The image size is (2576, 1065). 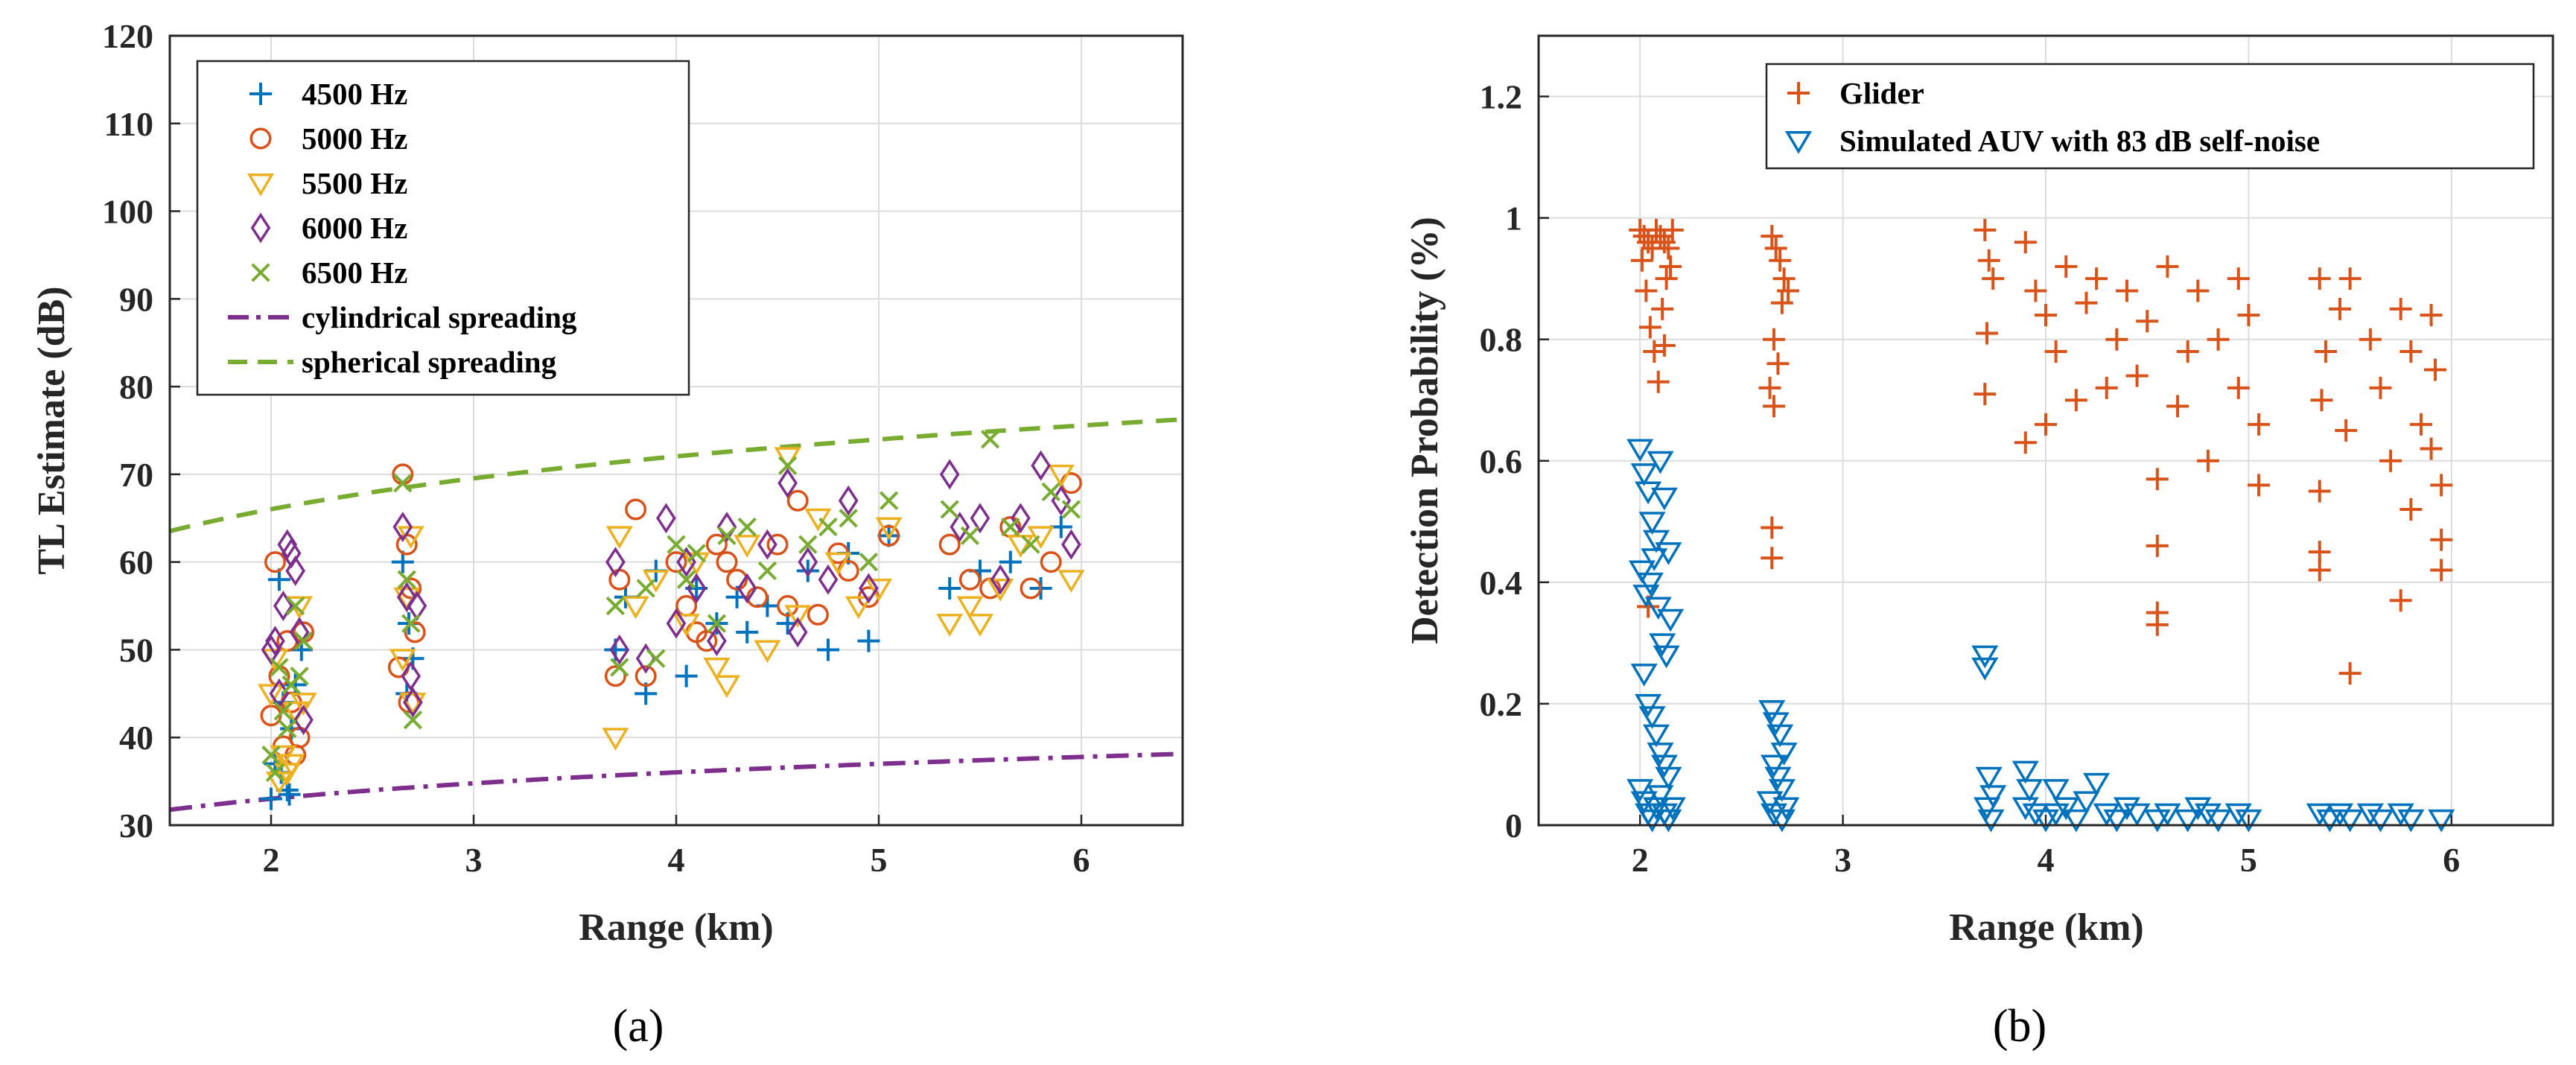 What do you see at coordinates (127, 36) in the screenshot?
I see `panel-a-ytick-label: 120` at bounding box center [127, 36].